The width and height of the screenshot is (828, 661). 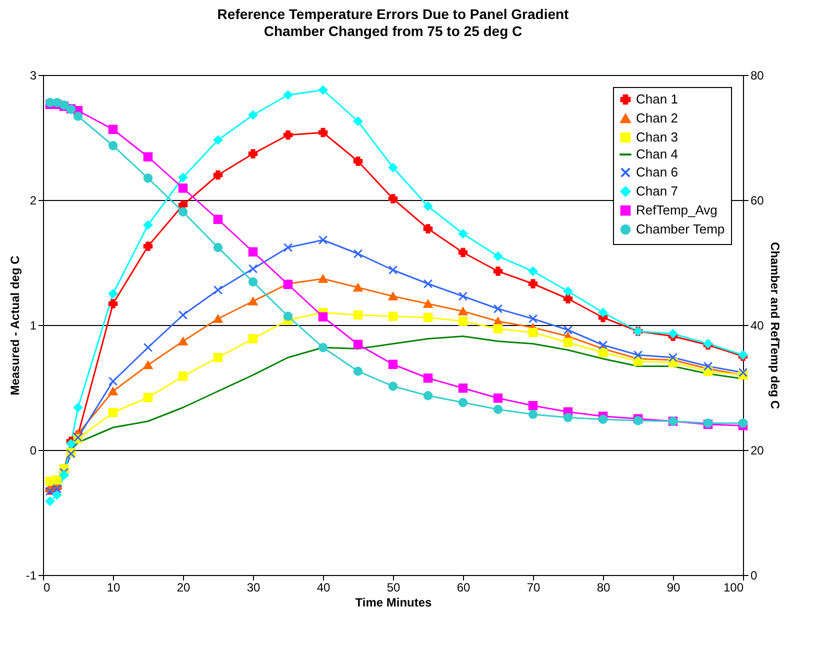 I want to click on x-tick-label: 90, so click(x=673, y=587).